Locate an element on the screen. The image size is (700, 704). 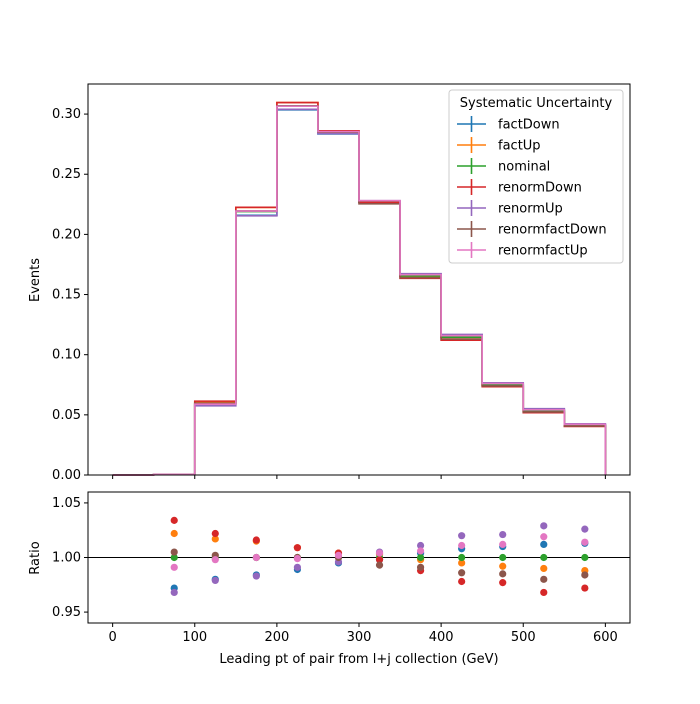
legend-label: renormfactDown is located at coordinates (552, 230).